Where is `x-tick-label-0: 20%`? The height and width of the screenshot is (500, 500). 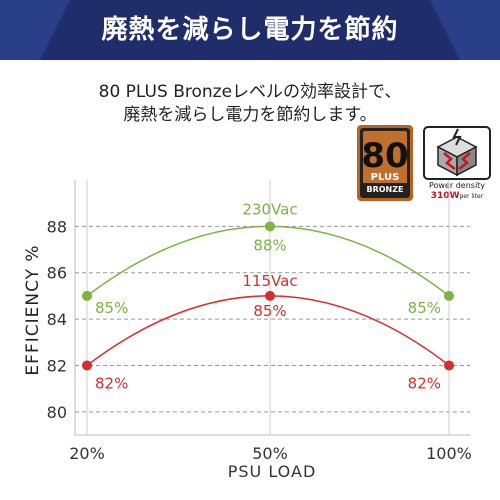 x-tick-label-0: 20% is located at coordinates (87, 453).